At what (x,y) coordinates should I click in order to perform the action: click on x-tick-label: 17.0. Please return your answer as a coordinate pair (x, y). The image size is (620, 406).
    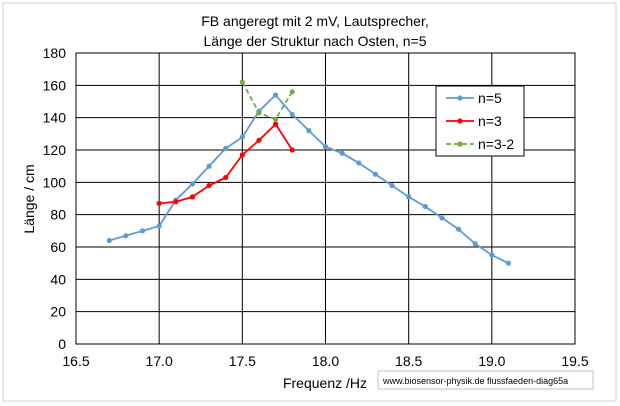
    Looking at the image, I should click on (159, 361).